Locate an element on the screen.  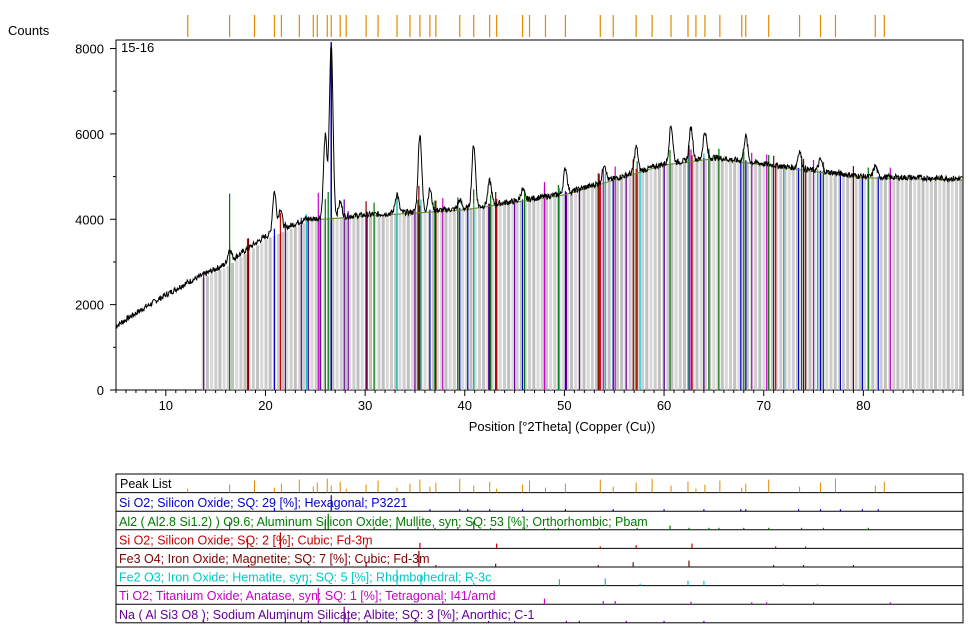
x-axis: 10 20 30 40 50 60 70 80 is located at coordinates (539, 401).